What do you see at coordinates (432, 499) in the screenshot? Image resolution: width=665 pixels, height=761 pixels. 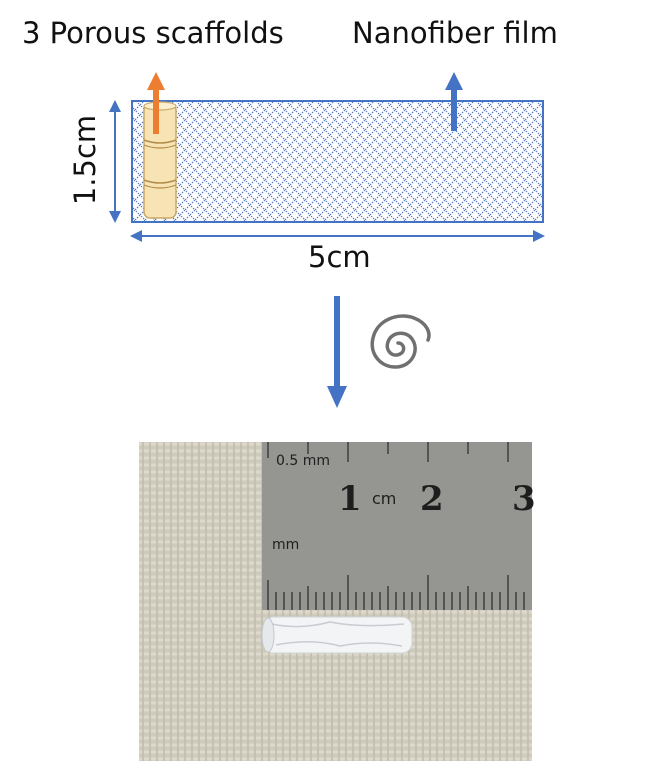 I see `ruler-number-2: 2` at bounding box center [432, 499].